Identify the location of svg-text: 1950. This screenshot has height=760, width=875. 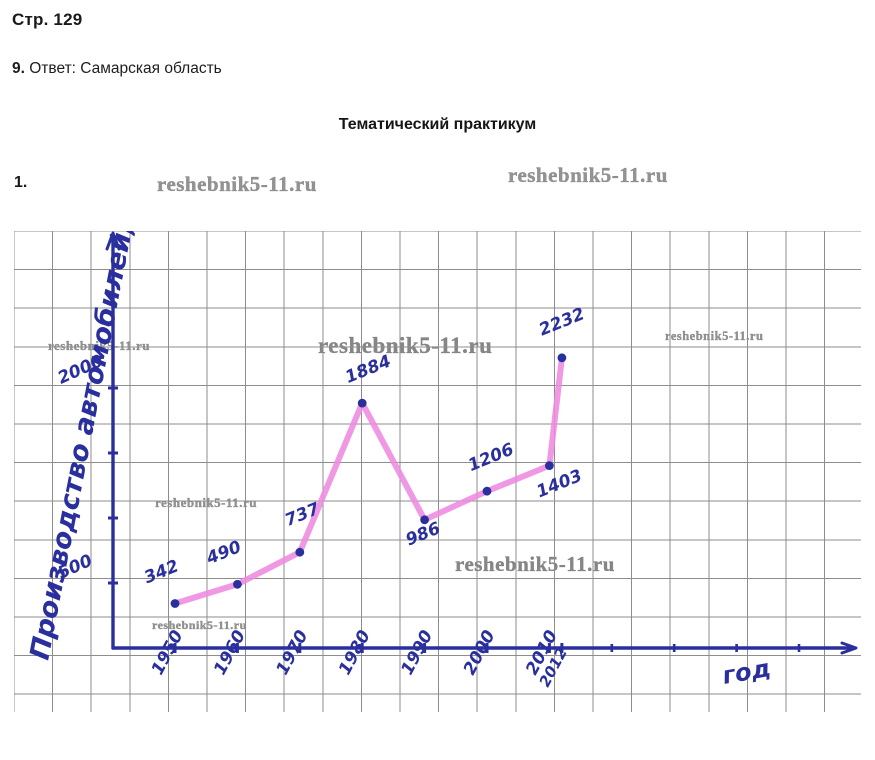
(168, 652).